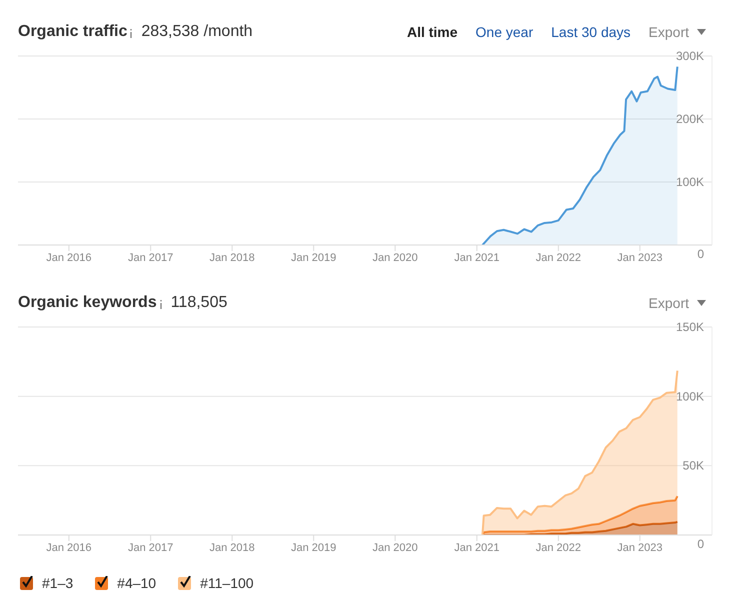 The width and height of the screenshot is (734, 604). What do you see at coordinates (227, 583) in the screenshot?
I see `legend-label: #11–100` at bounding box center [227, 583].